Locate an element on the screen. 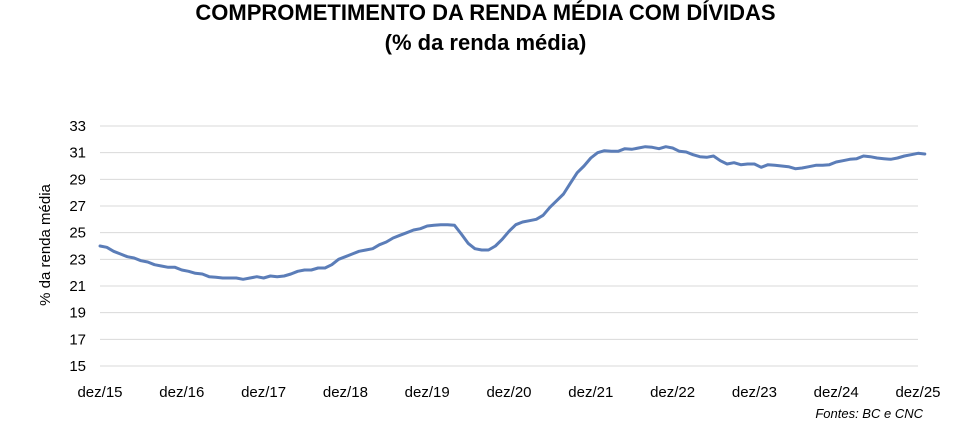  y-tick-label: 27 is located at coordinates (77, 206).